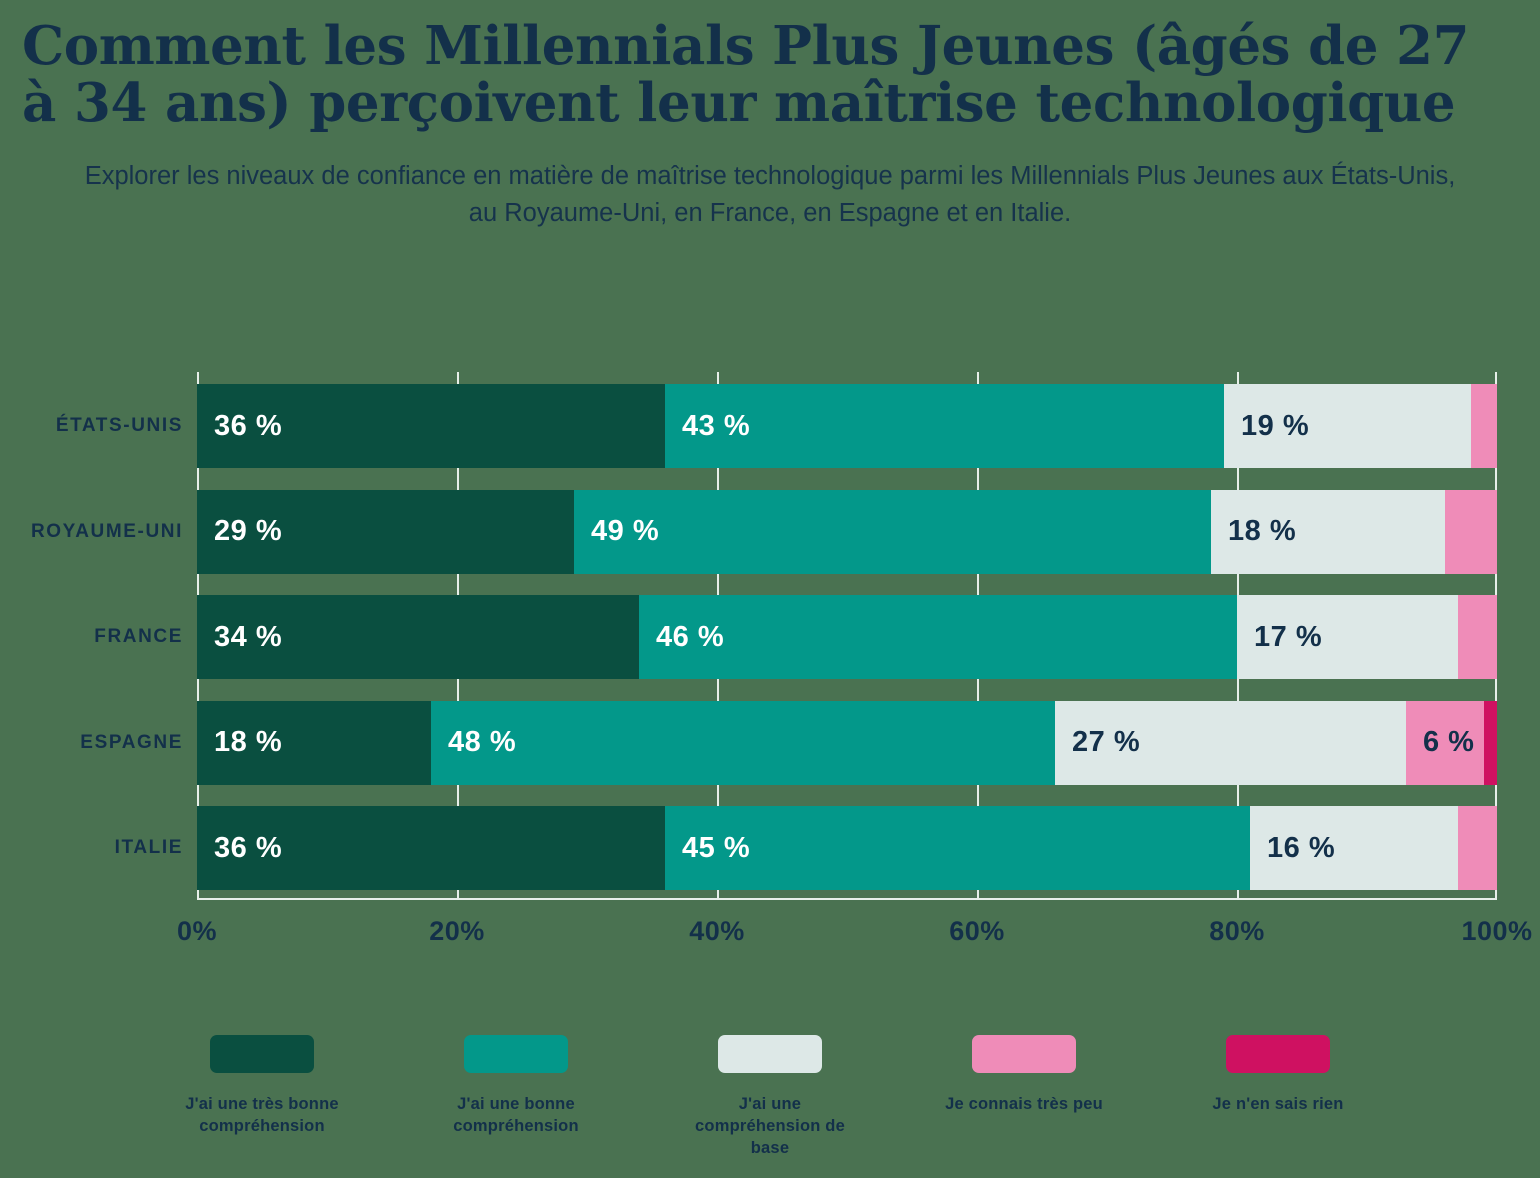 The image size is (1540, 1178). Describe the element at coordinates (1230, 742) in the screenshot. I see `bar-segment: 27 %` at that location.